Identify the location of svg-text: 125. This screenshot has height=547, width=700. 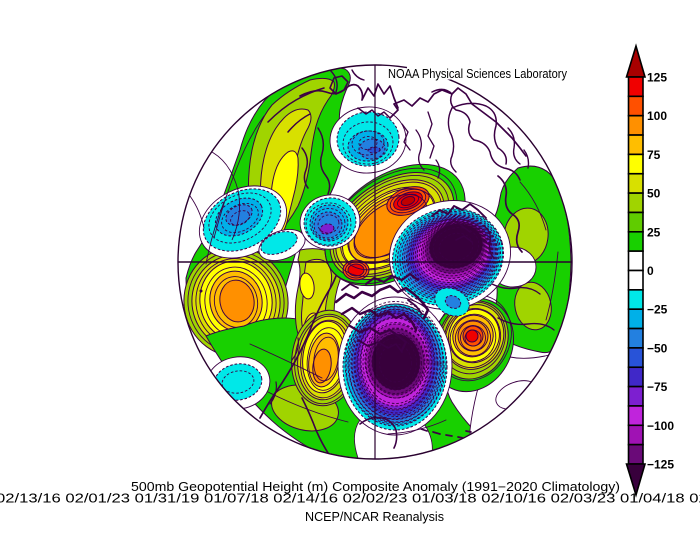
(657, 78).